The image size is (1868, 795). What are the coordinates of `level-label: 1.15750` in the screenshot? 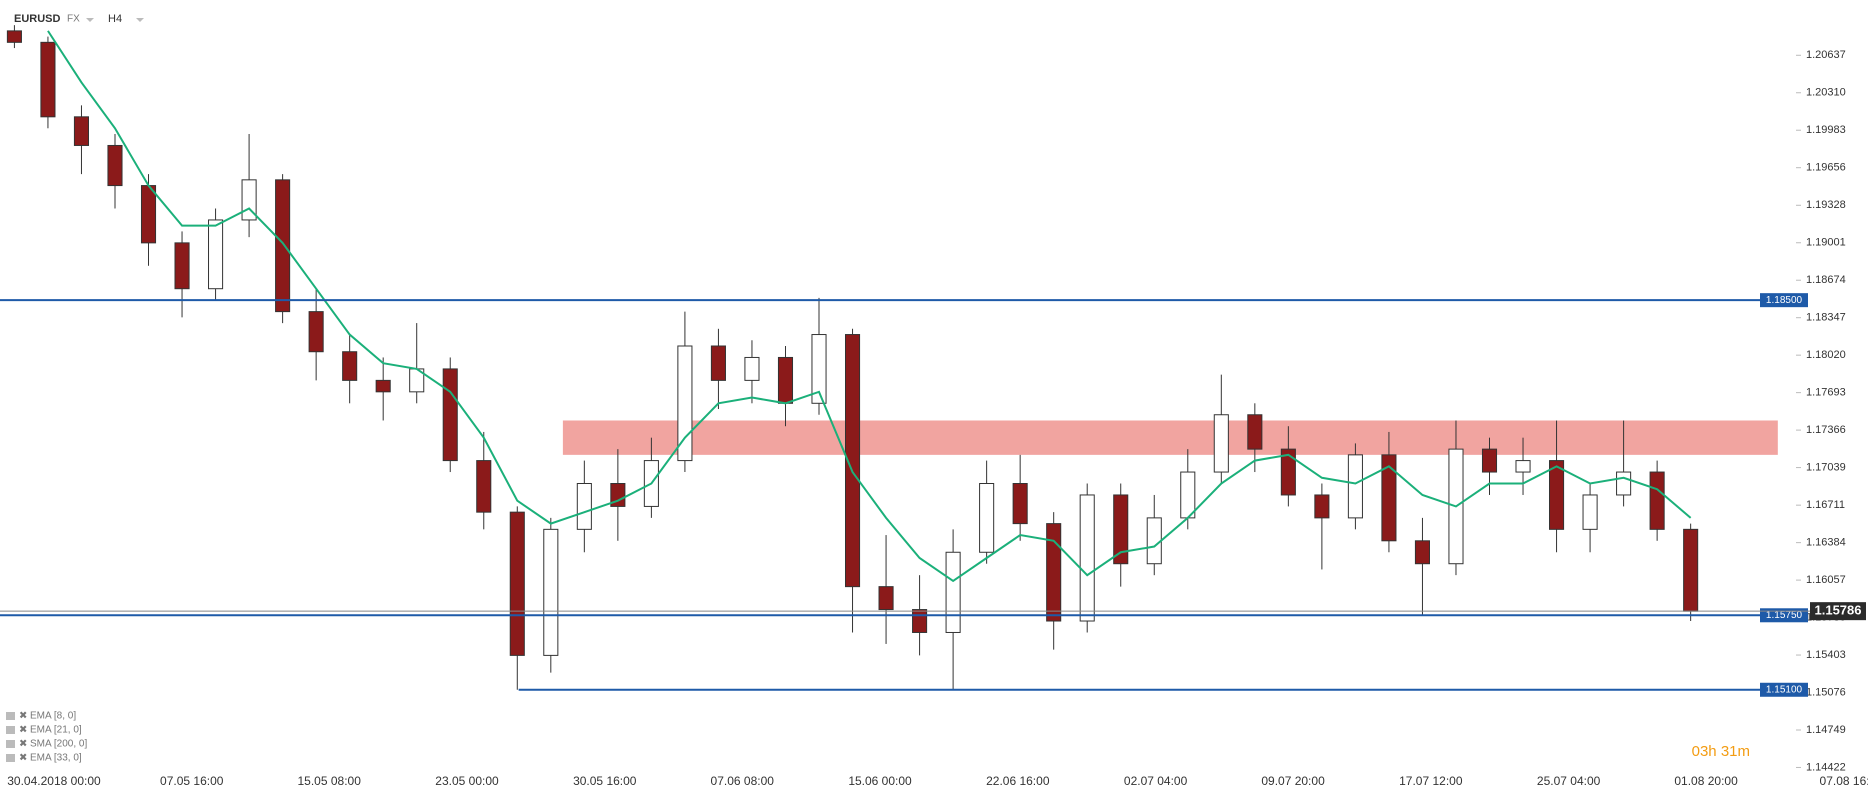 It's located at (1784, 615).